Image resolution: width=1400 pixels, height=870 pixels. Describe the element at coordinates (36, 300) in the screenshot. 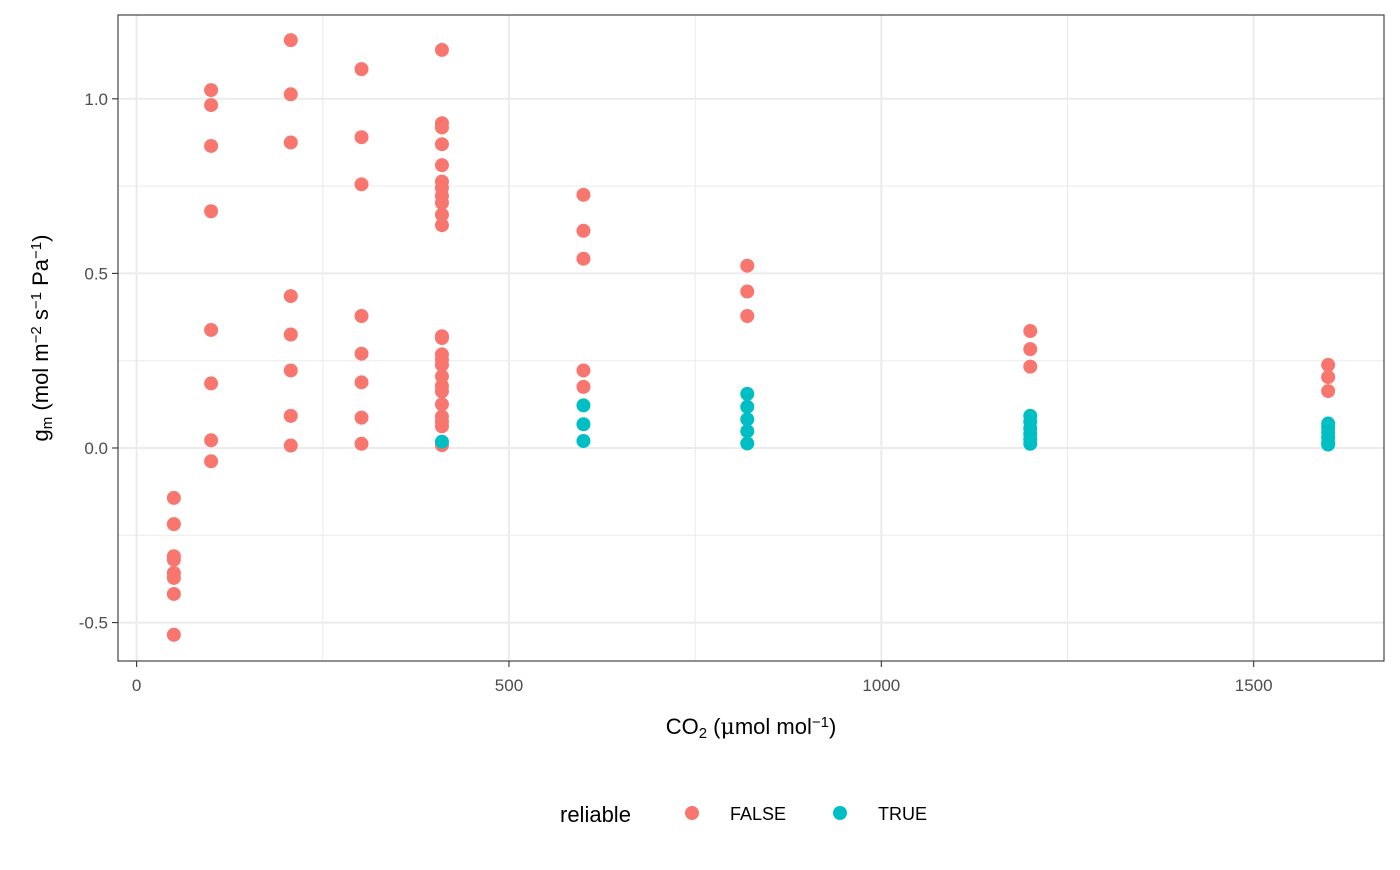

I see `y-axis-title-superscript-2: −1` at that location.